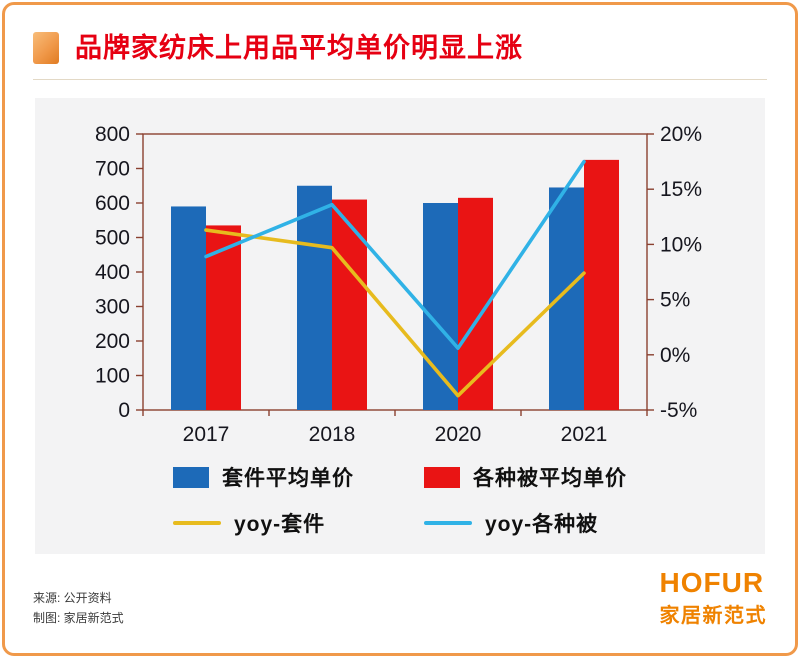  What do you see at coordinates (681, 134) in the screenshot?
I see `svg-text: 20%` at bounding box center [681, 134].